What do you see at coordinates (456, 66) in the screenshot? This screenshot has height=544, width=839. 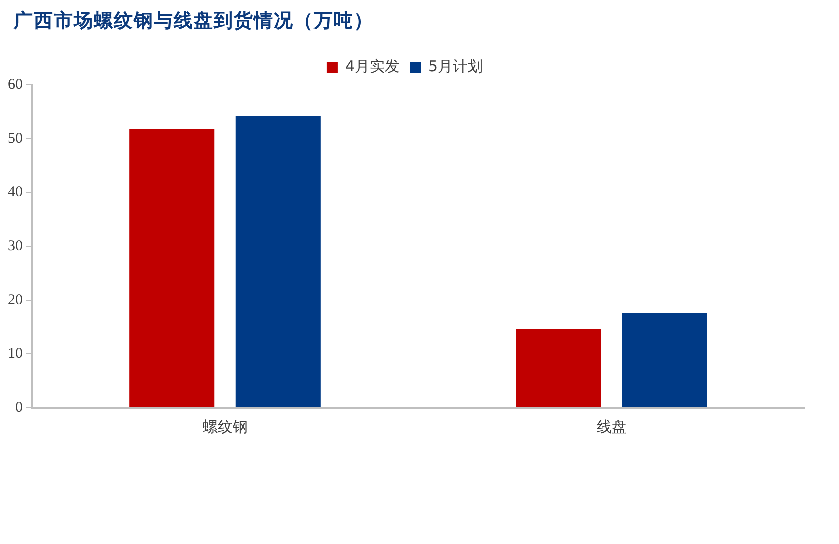 I see `legend-label: 5月计划` at bounding box center [456, 66].